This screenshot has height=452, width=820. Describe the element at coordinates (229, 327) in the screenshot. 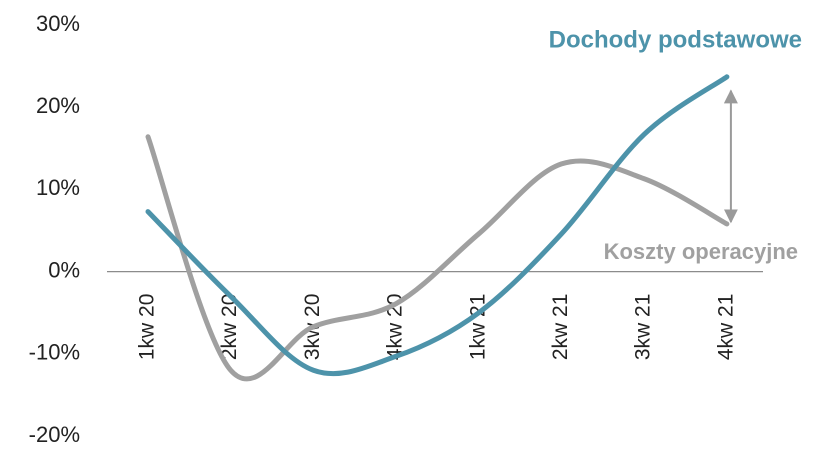

I see `x-tick-label: 2kw 20` at that location.